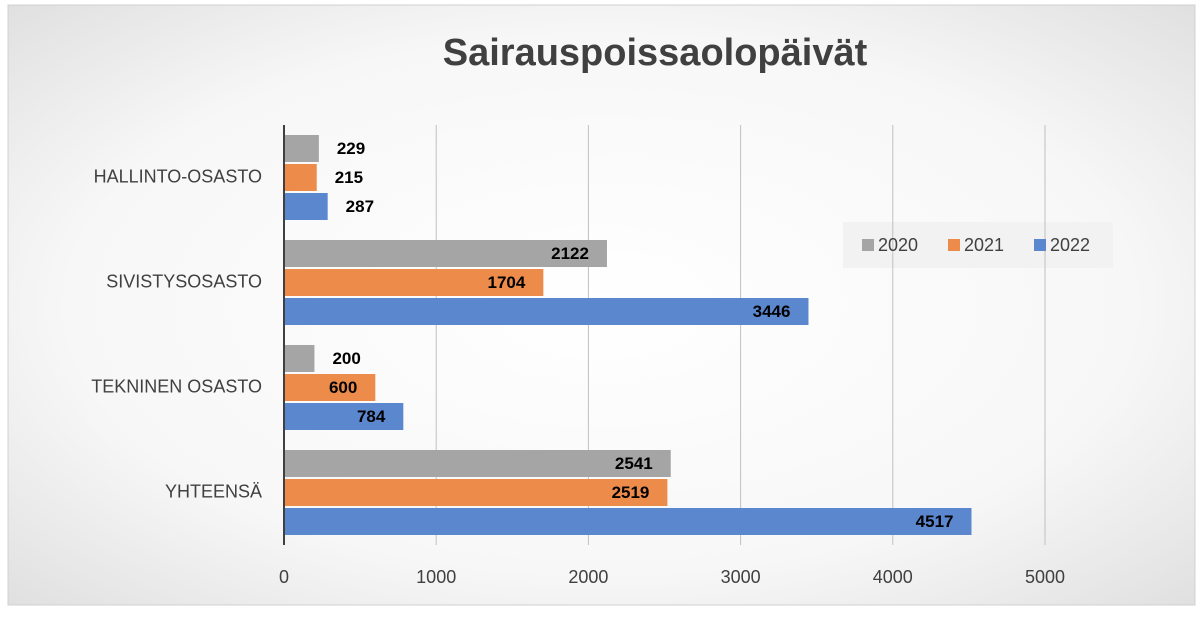 This screenshot has width=1203, height=617. What do you see at coordinates (741, 577) in the screenshot?
I see `x-tick-label: 3000` at bounding box center [741, 577].